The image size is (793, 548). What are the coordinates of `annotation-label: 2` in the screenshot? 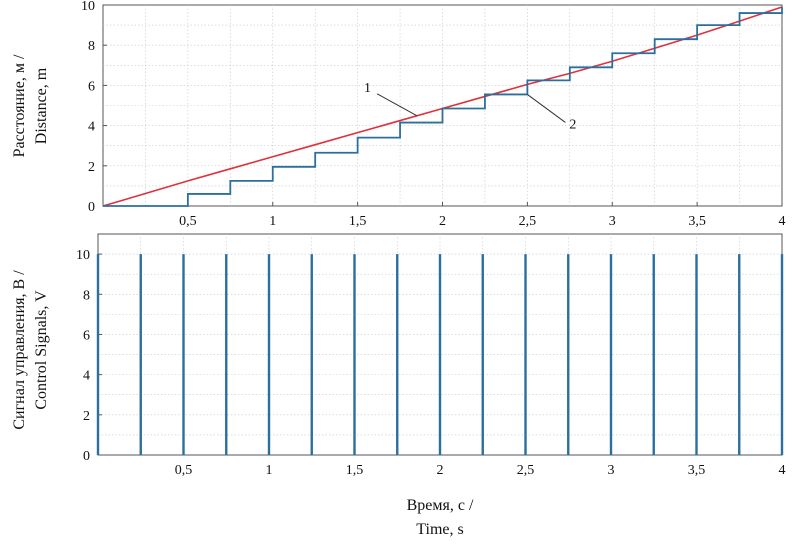 It's located at (572, 124).